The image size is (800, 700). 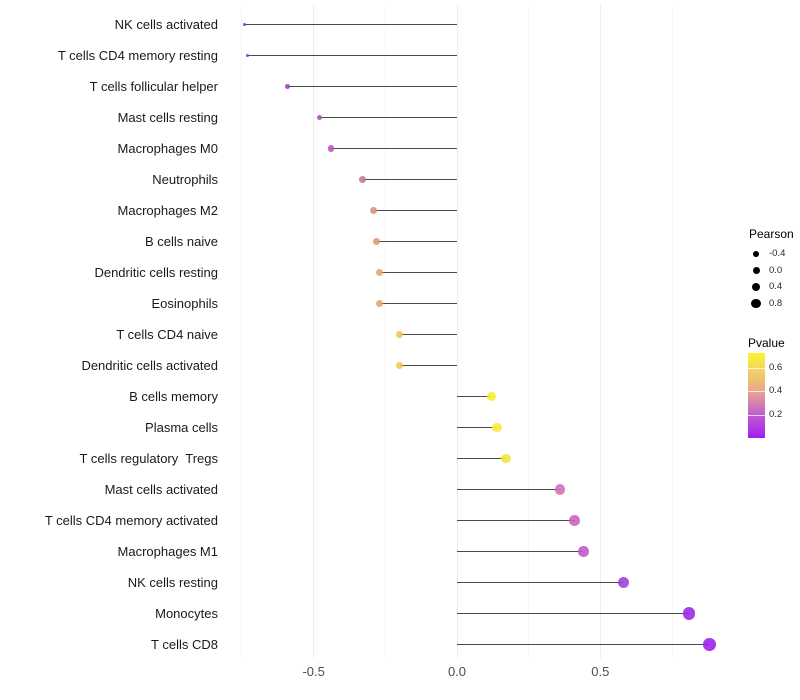 I want to click on category-label: T cells CD4 memory resting, so click(x=137, y=55).